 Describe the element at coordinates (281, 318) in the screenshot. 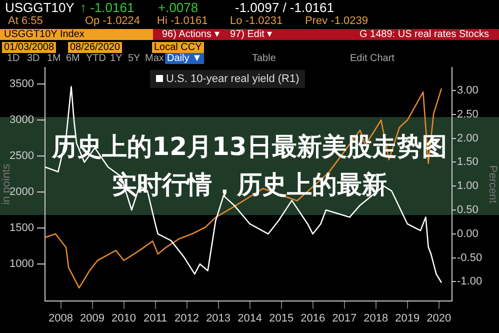

I see `x-tick-label: 2015` at that location.